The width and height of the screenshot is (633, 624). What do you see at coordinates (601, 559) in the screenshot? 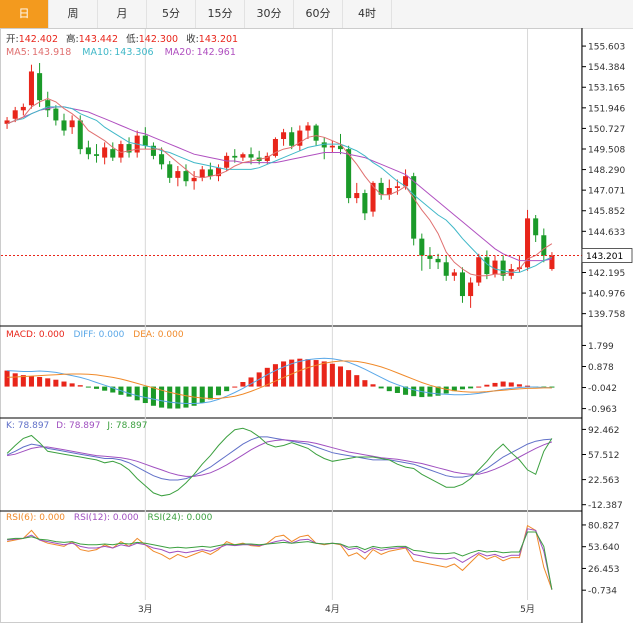
I see `rsi-y-axis: 80.827 53.640 26.453 -0.734` at bounding box center [601, 559].